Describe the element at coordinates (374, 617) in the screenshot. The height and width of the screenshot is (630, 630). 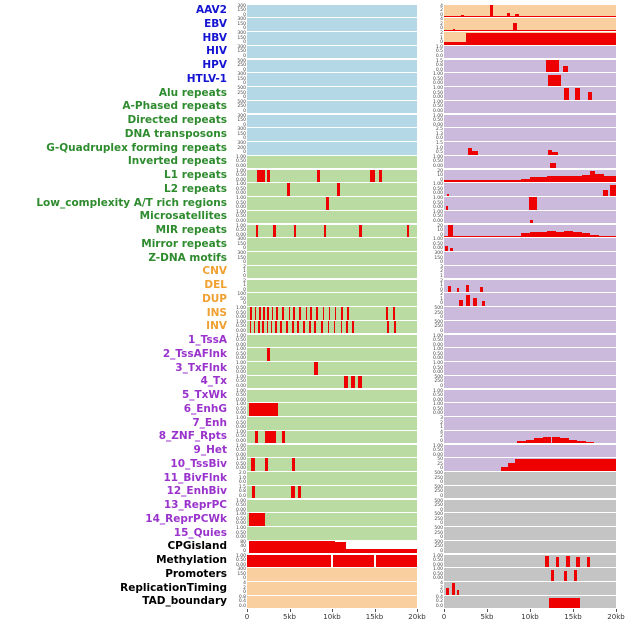
I see `x-tick-label: 15kb` at that location.